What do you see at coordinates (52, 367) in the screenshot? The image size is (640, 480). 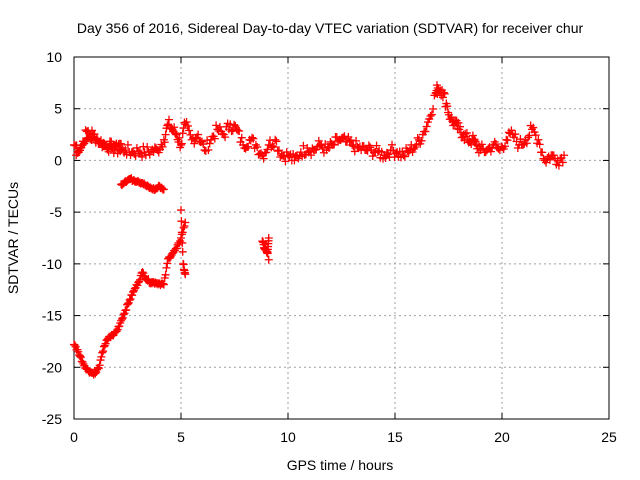 I see `y-tick-label: -20` at bounding box center [52, 367].